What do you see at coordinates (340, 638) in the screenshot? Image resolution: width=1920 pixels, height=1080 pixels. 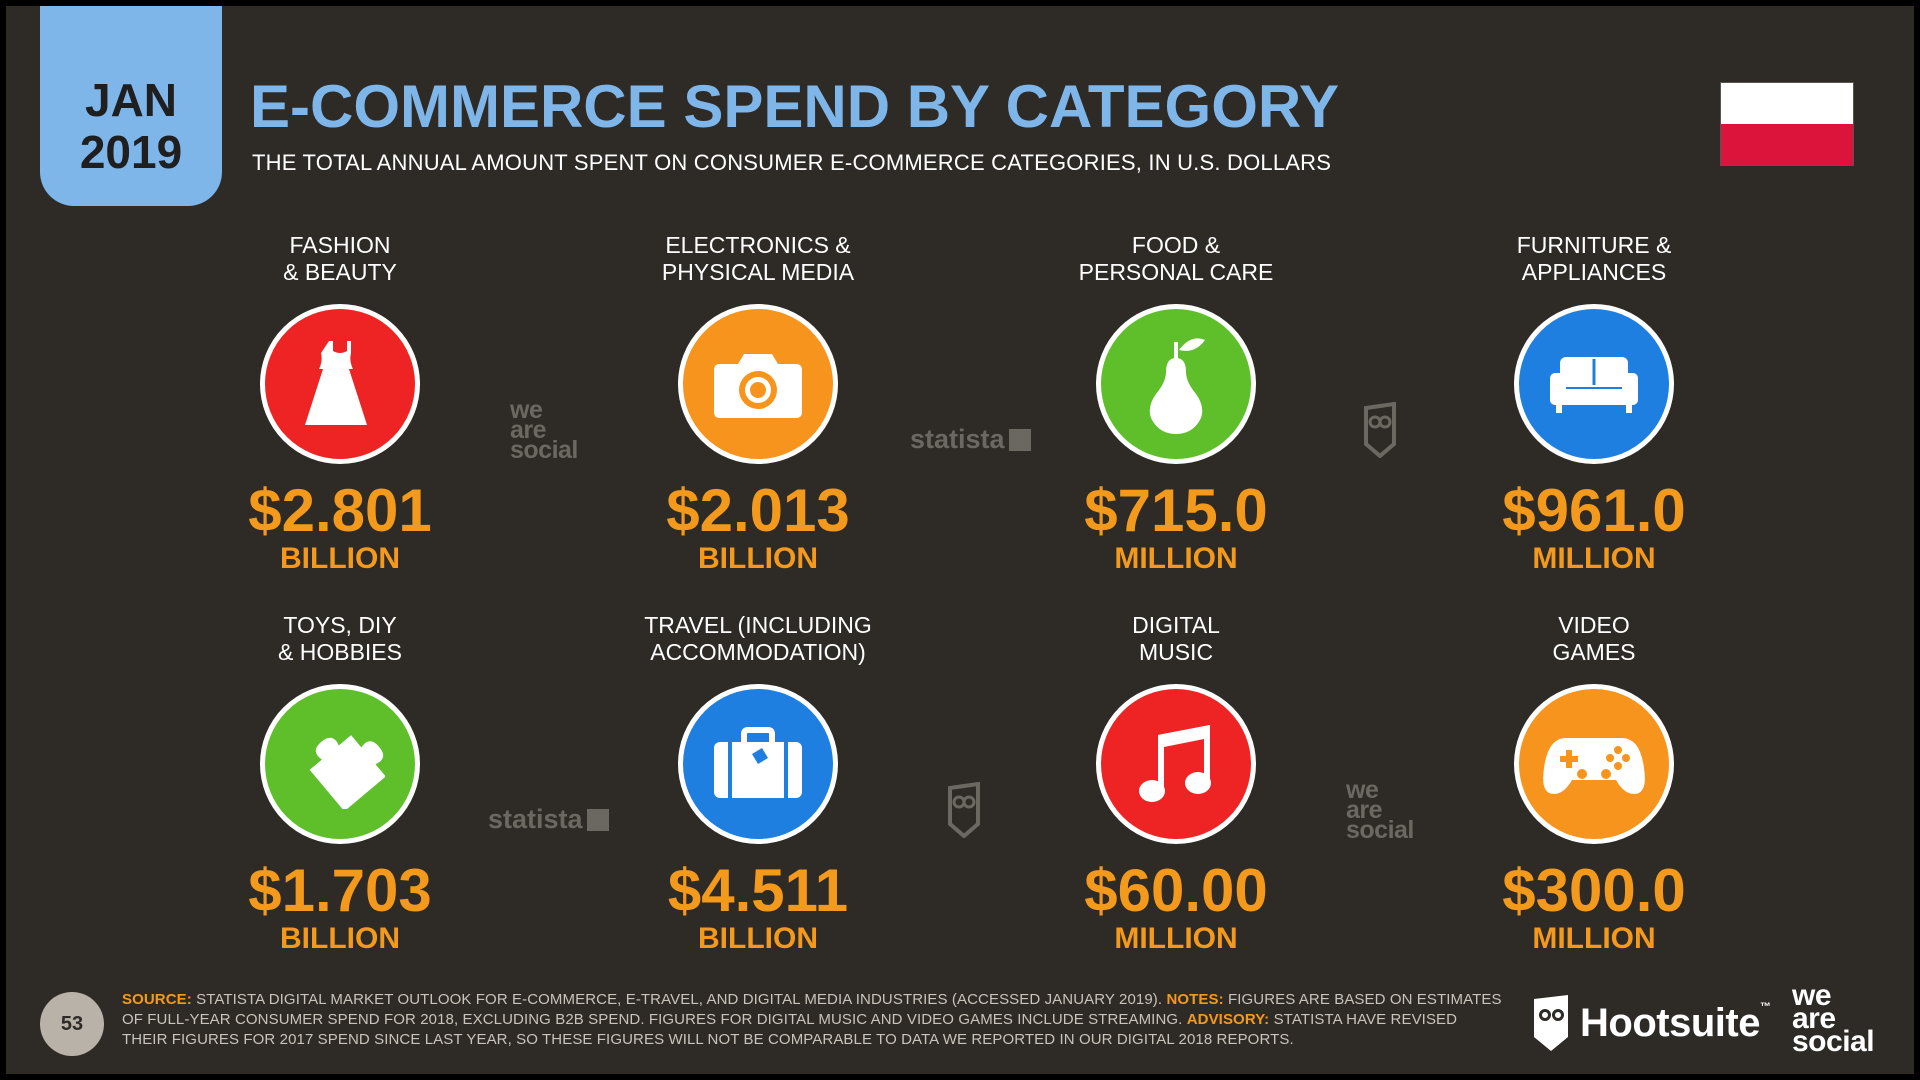 I see `category-label: TOYS, DIY & HOBBIES` at bounding box center [340, 638].